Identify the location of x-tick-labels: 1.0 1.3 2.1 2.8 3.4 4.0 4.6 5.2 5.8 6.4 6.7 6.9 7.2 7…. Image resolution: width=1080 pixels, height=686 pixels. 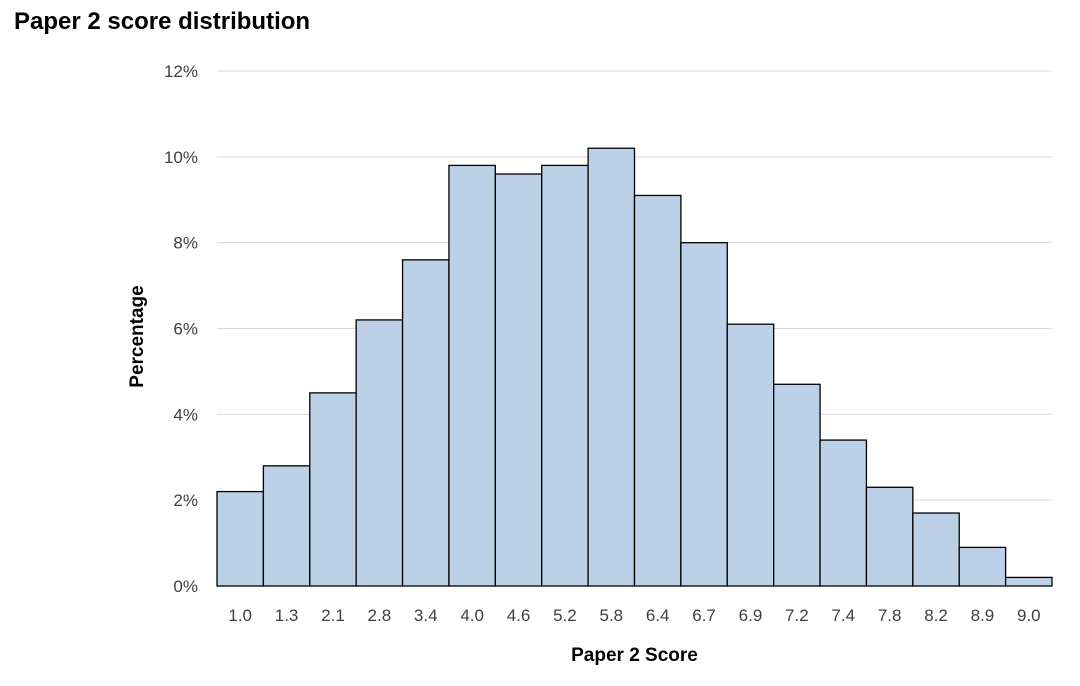
(634, 615).